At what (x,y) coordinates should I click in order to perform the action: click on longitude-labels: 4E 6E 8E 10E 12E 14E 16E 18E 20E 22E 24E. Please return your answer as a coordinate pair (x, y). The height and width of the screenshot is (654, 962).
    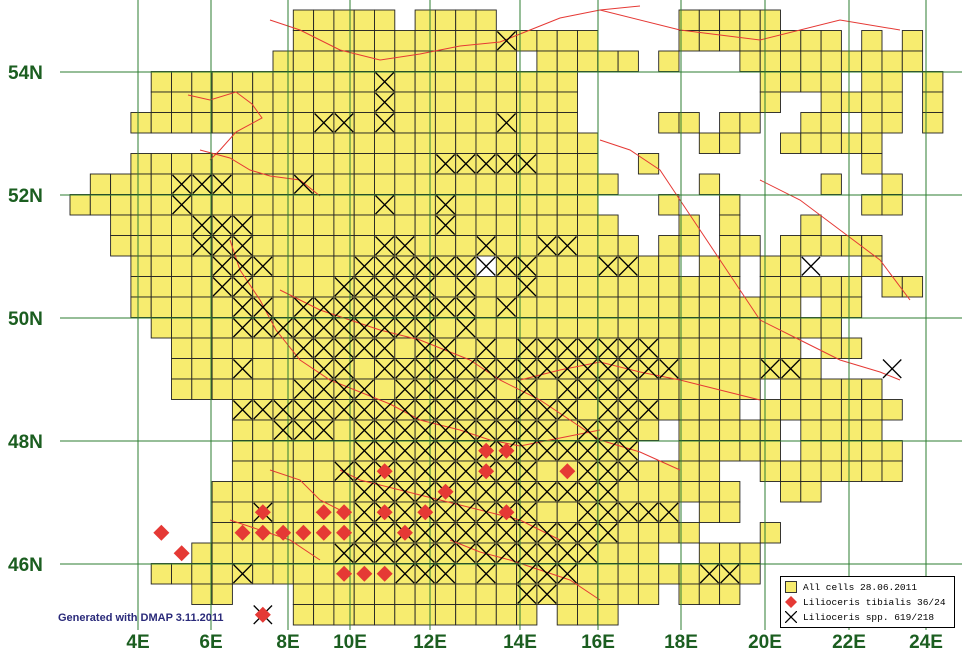
    Looking at the image, I should click on (534, 642).